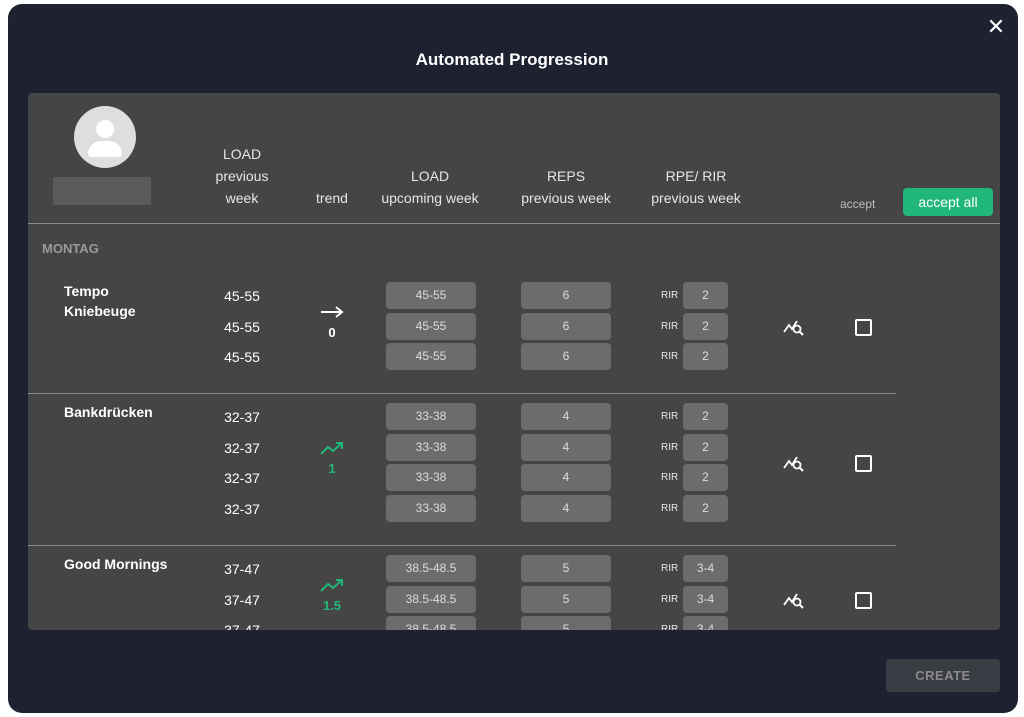 The width and height of the screenshot is (1024, 717). I want to click on exercise-name: Tempo Kniebeuge, so click(100, 301).